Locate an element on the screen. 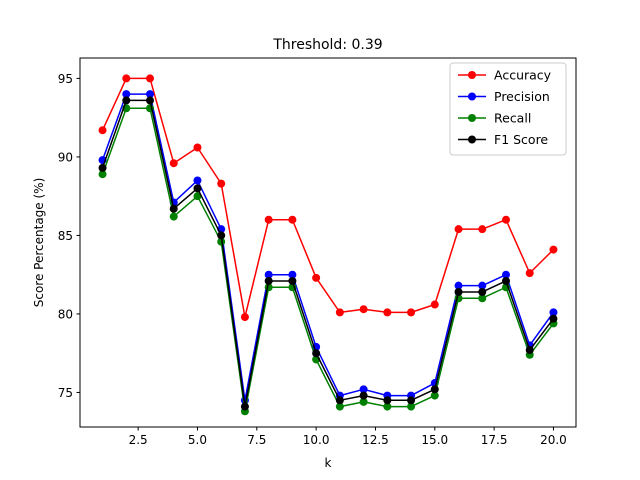 The image size is (640, 480). legend-box is located at coordinates (508, 109).